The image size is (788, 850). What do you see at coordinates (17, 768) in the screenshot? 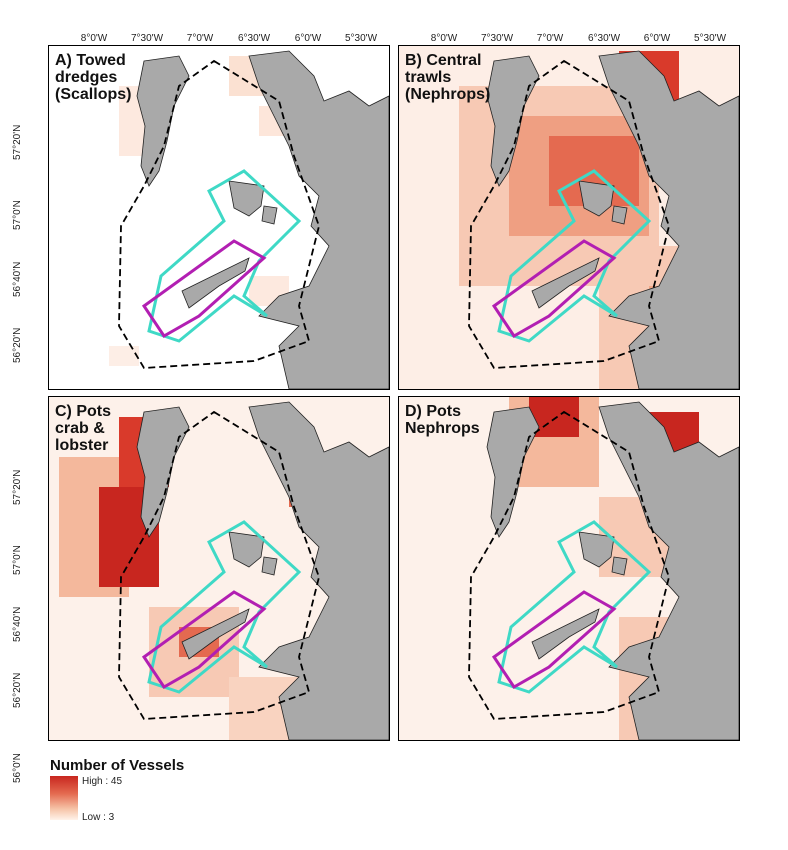
I see `lat-label: 56°0'N` at bounding box center [17, 768].